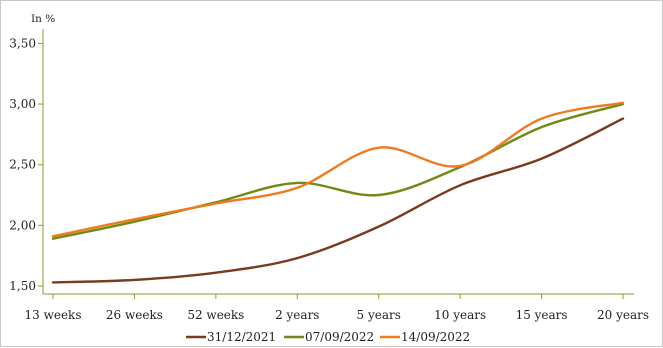 This screenshot has height=348, width=663. Describe the element at coordinates (215, 315) in the screenshot. I see `x-tick-label: 52 weeks` at that location.